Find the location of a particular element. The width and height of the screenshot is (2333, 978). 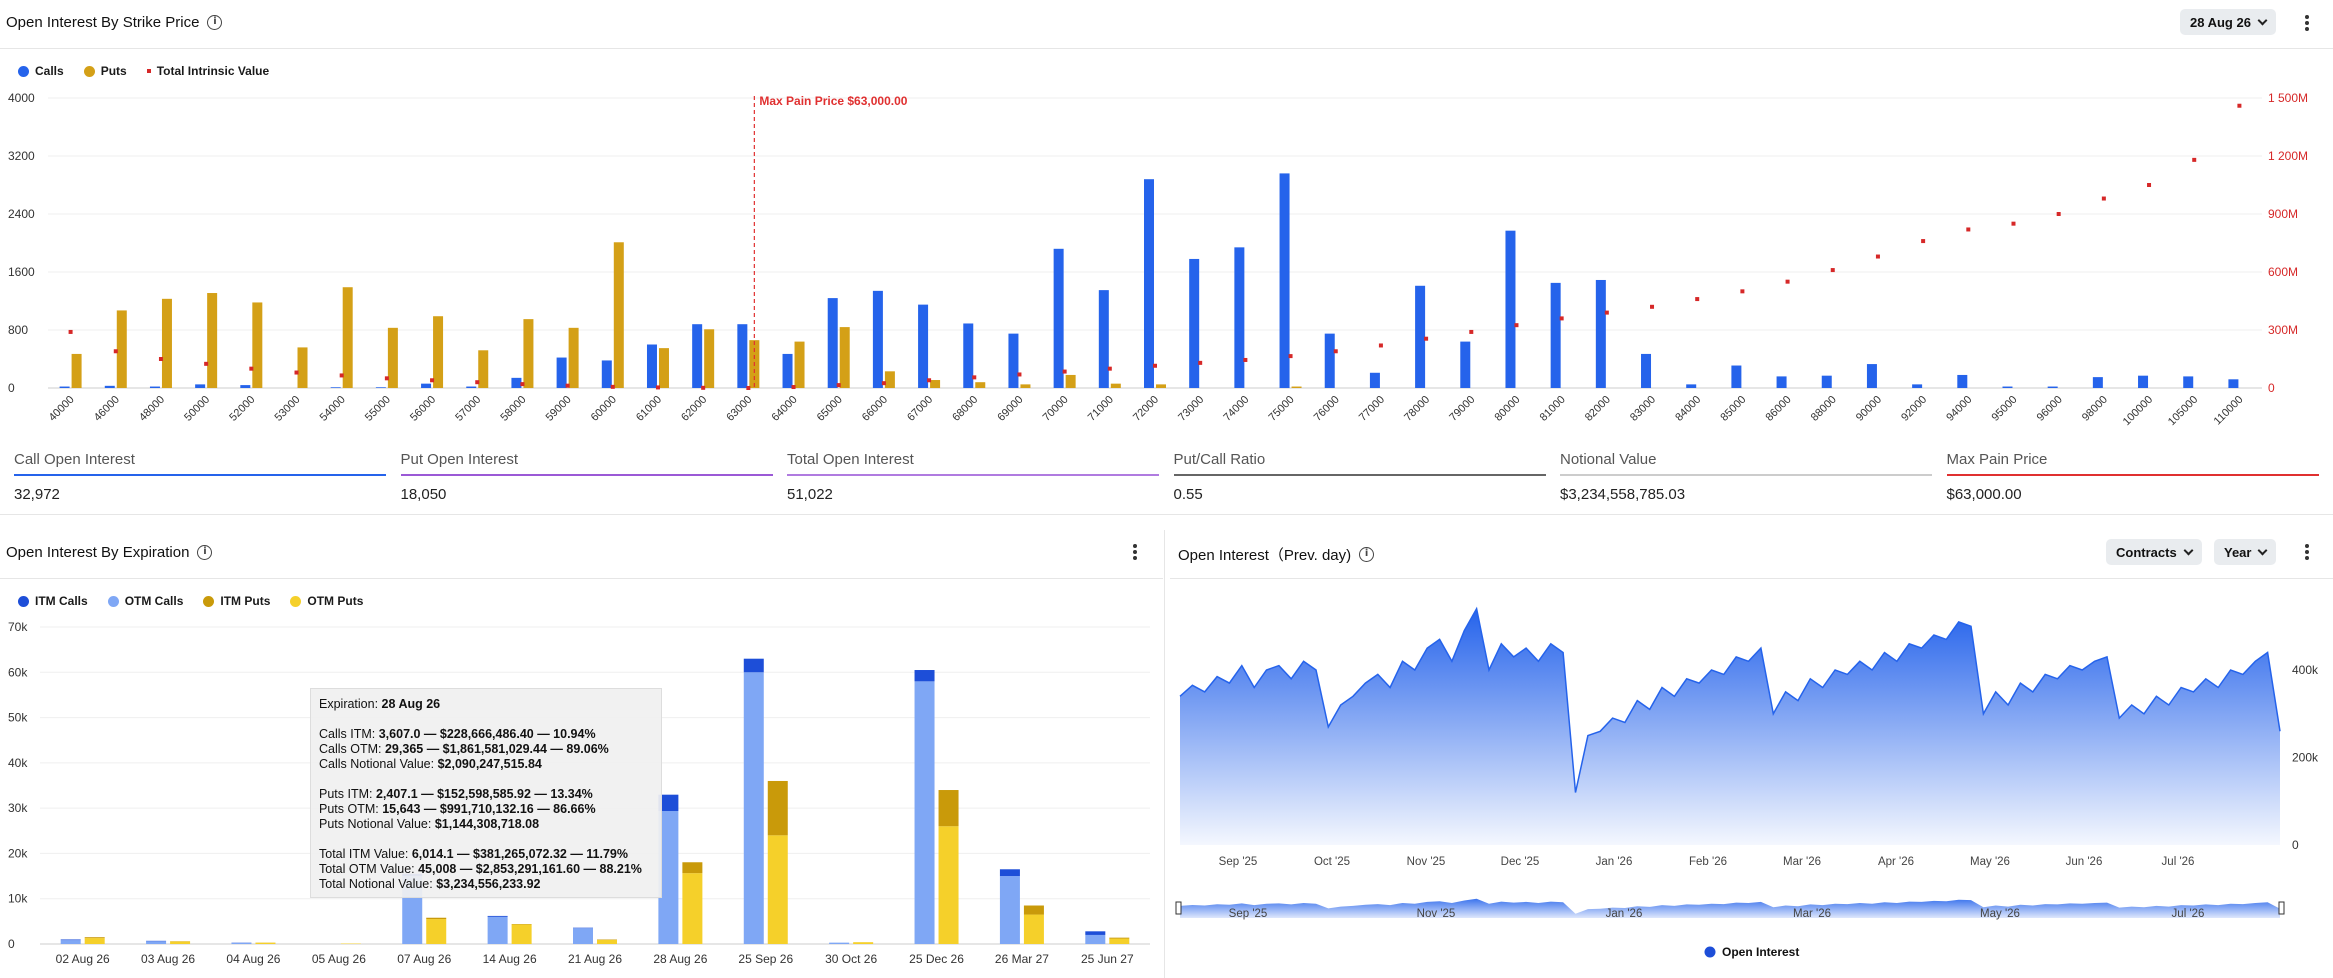

x-tick-label: 59000 is located at coordinates (559, 409).